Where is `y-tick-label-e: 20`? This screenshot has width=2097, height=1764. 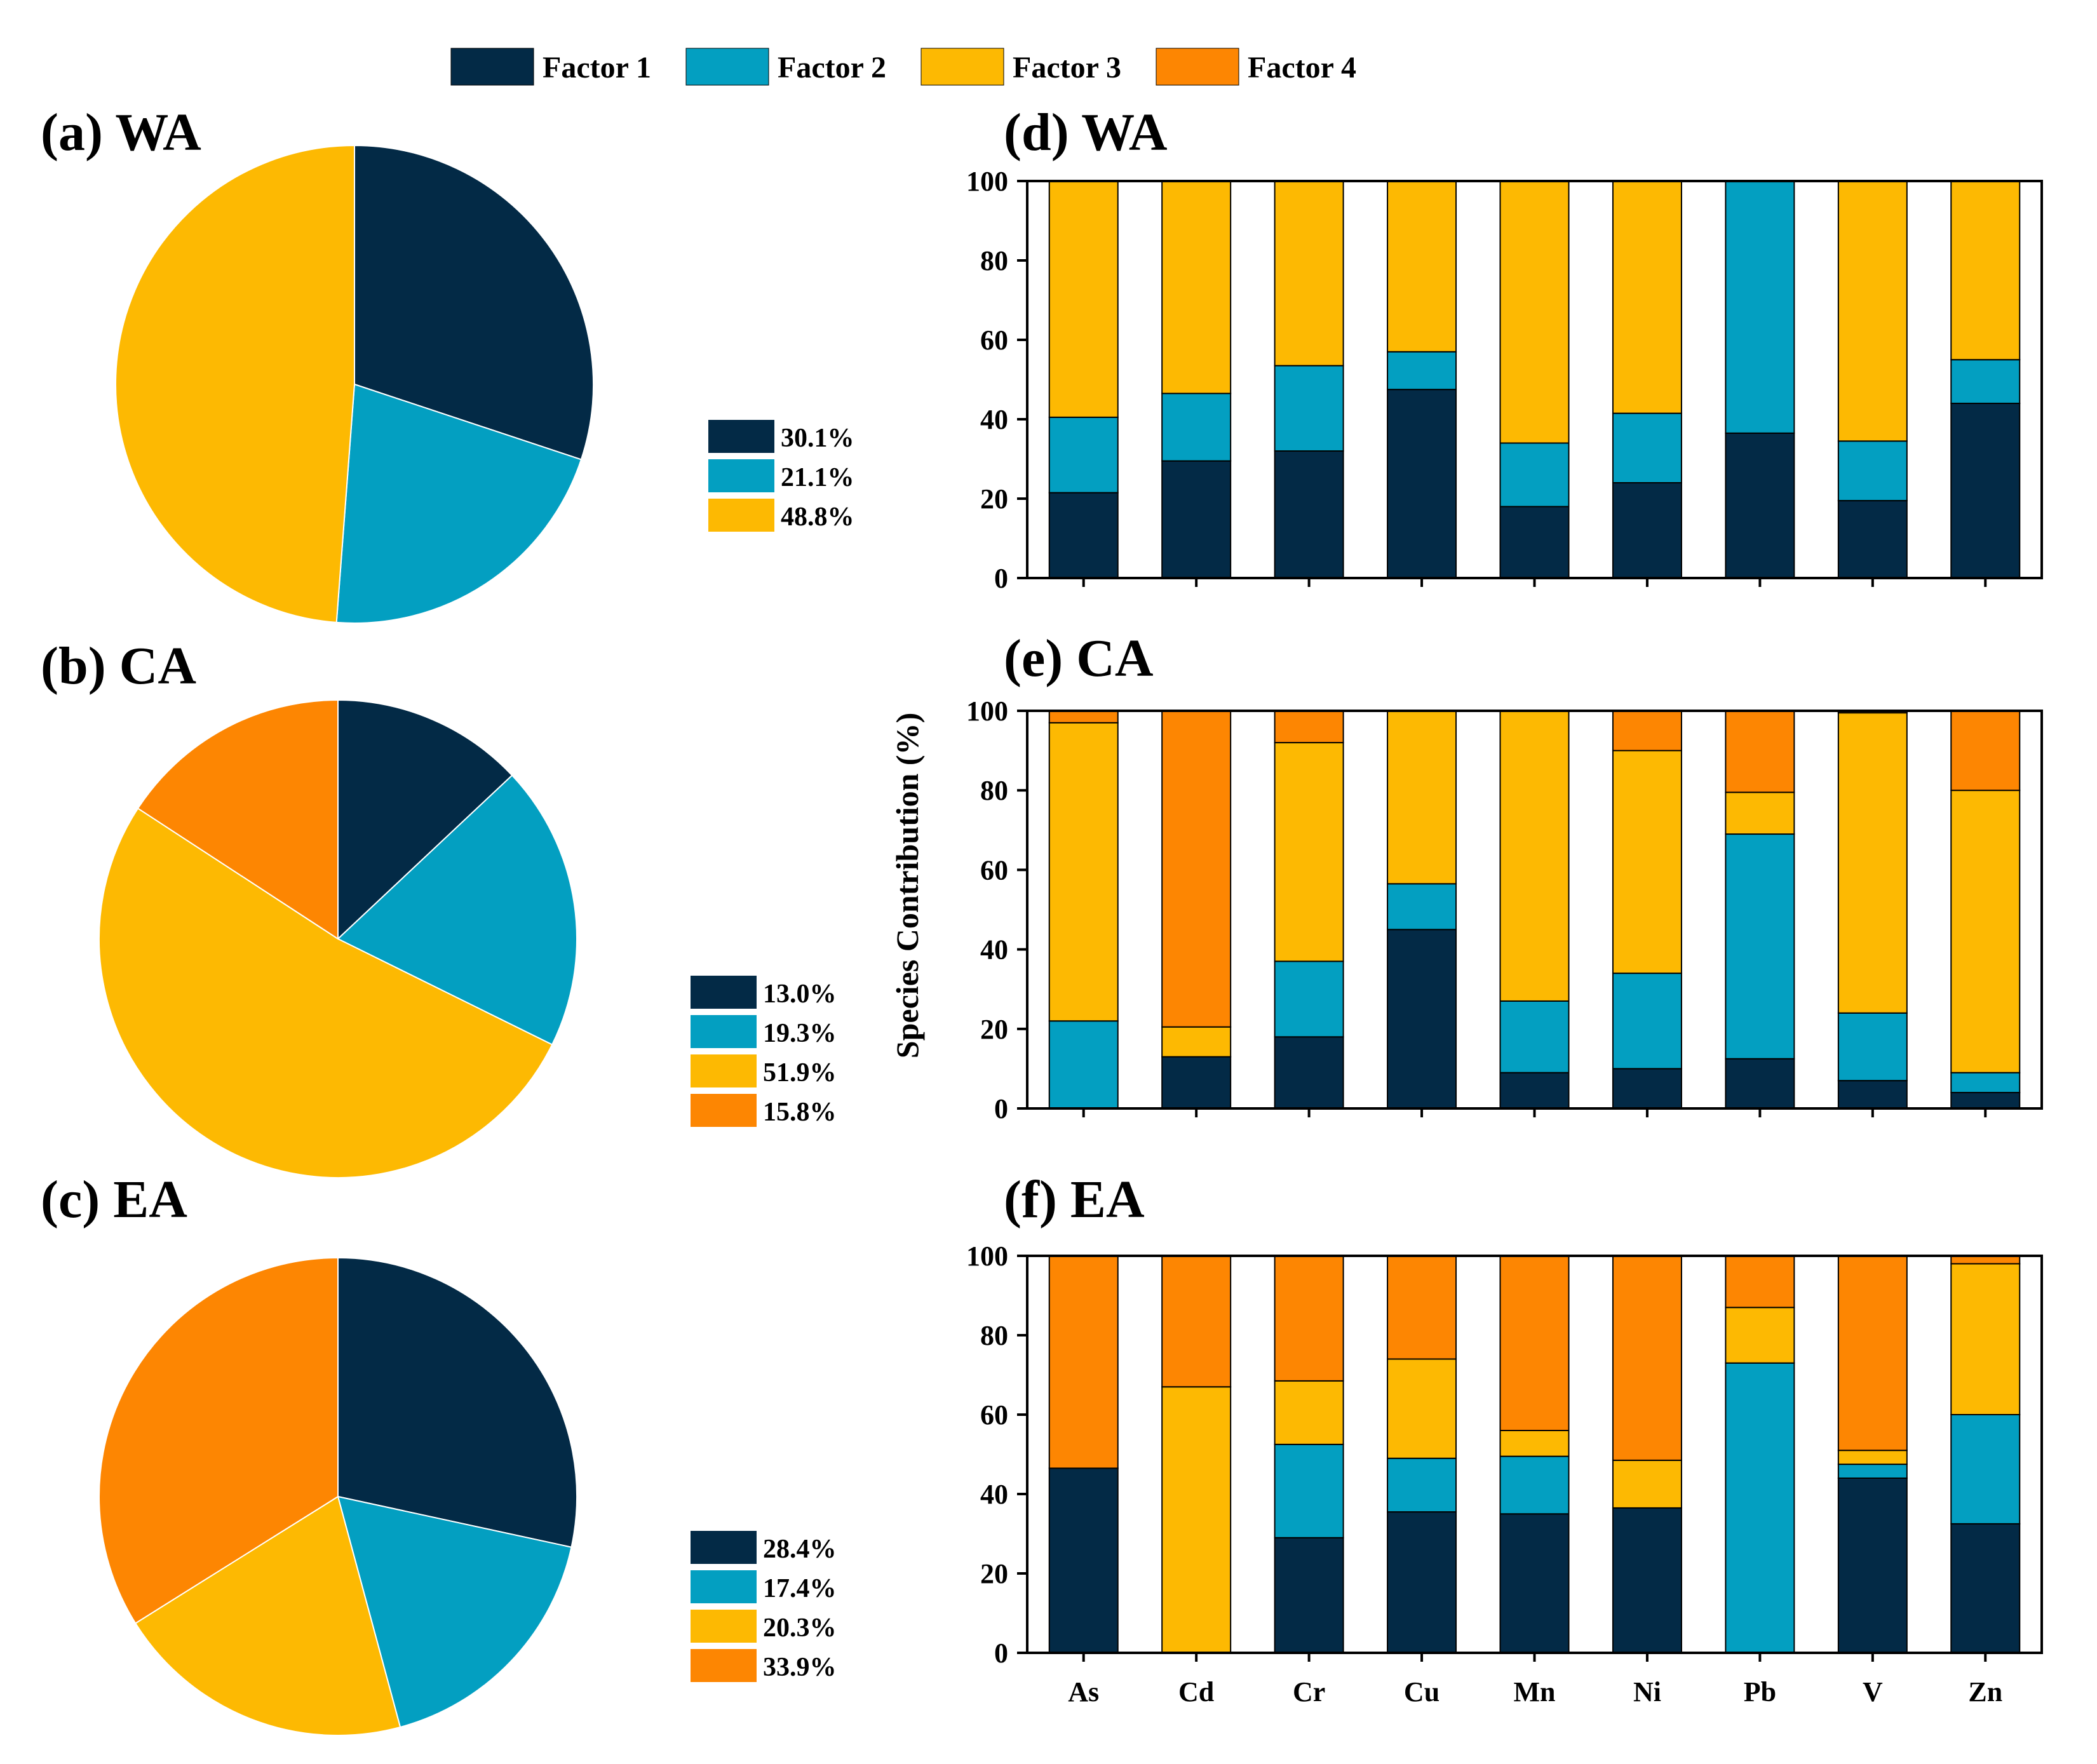 y-tick-label-e: 20 is located at coordinates (994, 1029).